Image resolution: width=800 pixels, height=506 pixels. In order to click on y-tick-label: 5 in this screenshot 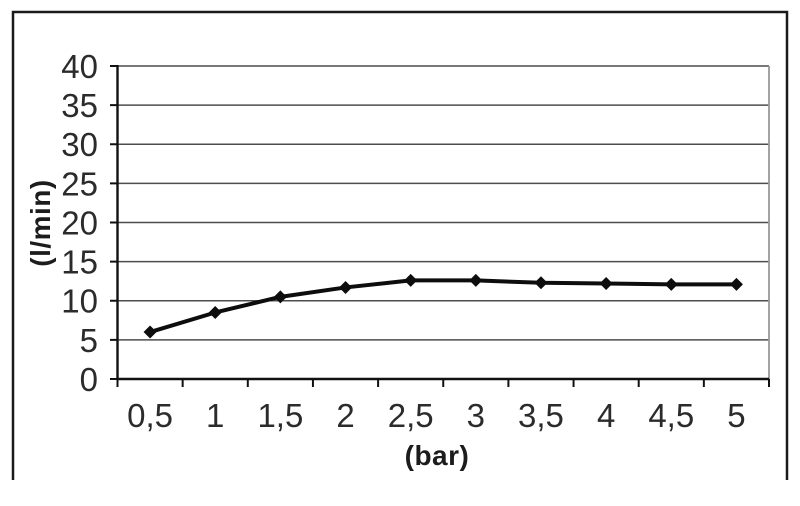, I will do `click(89, 340)`.